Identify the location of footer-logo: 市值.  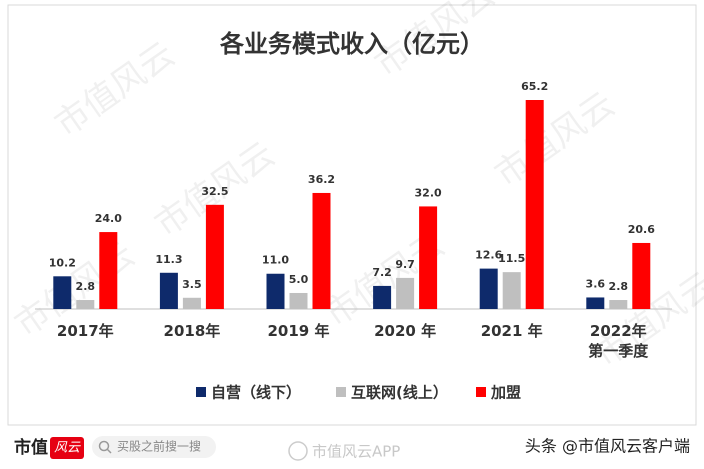
(31, 447).